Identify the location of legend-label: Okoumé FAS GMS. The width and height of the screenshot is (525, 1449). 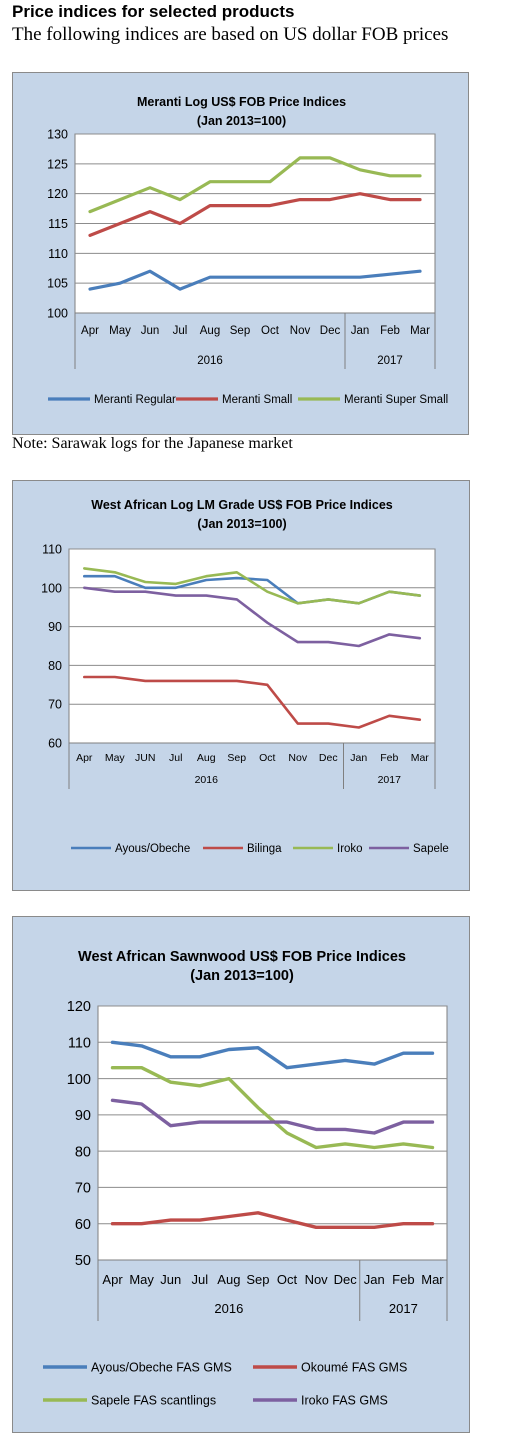
(354, 1368).